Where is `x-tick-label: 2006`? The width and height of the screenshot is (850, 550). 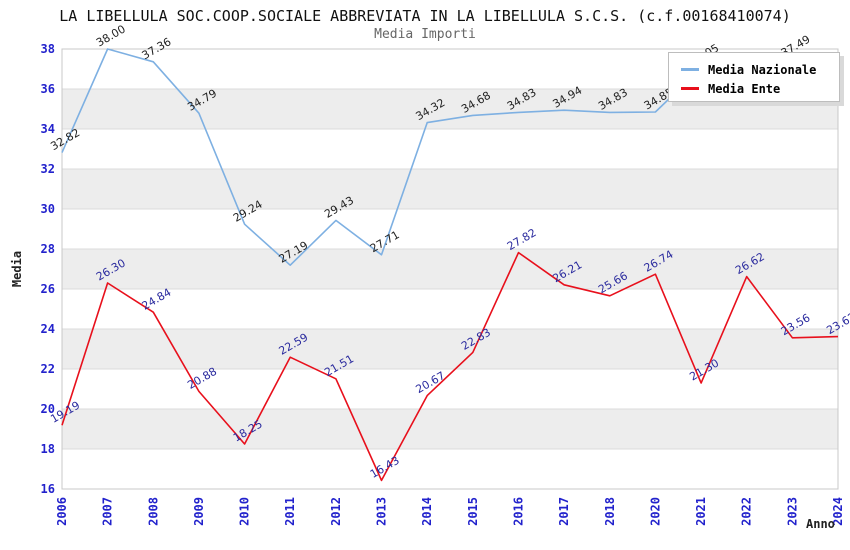
x-tick-label: 2006 is located at coordinates (62, 511).